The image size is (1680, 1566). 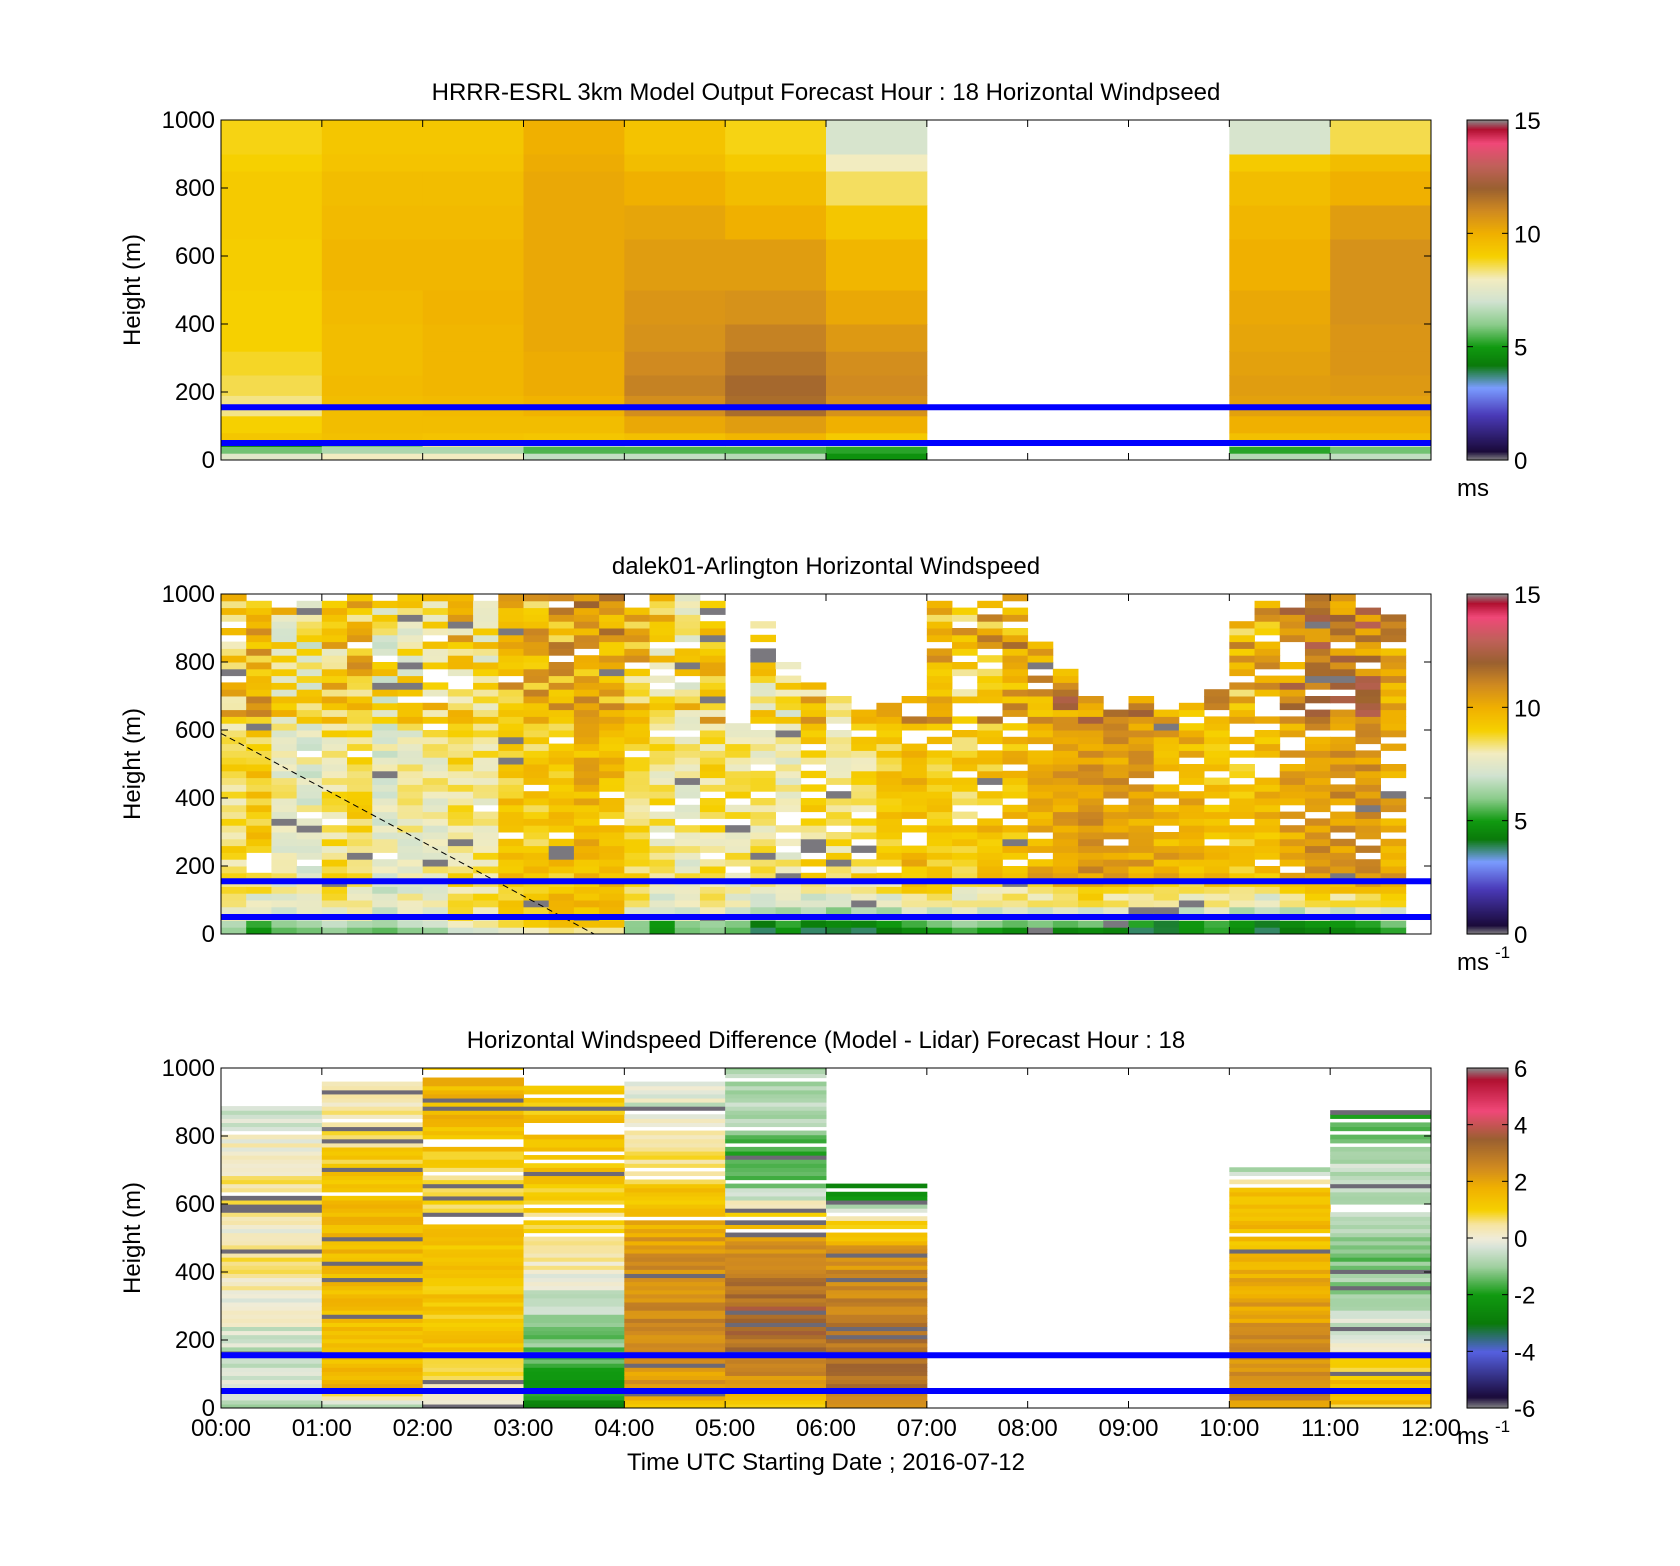 What do you see at coordinates (195, 188) in the screenshot?
I see `y-tick-label: 800` at bounding box center [195, 188].